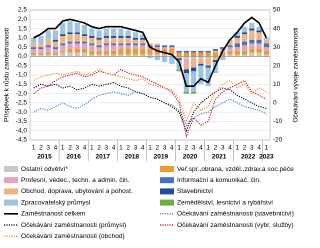 This screenshot has height=248, width=320. Describe the element at coordinates (22, 130) in the screenshot. I see `y-tick-label: -4,0` at that location.